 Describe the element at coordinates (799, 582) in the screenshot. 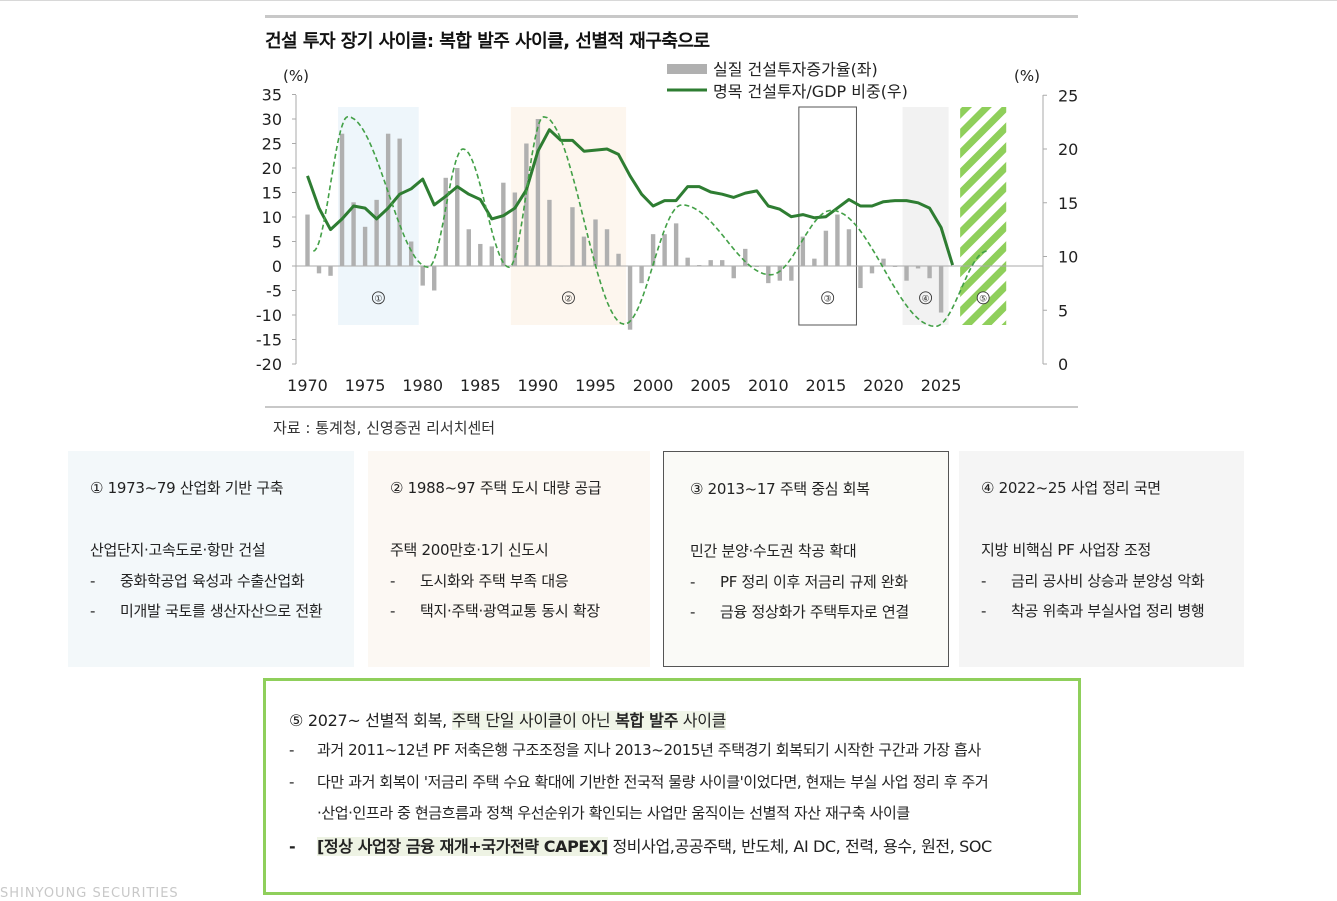

I see `period-box-bullet: - PF 정리 이후 저금리 규제 완화` at that location.